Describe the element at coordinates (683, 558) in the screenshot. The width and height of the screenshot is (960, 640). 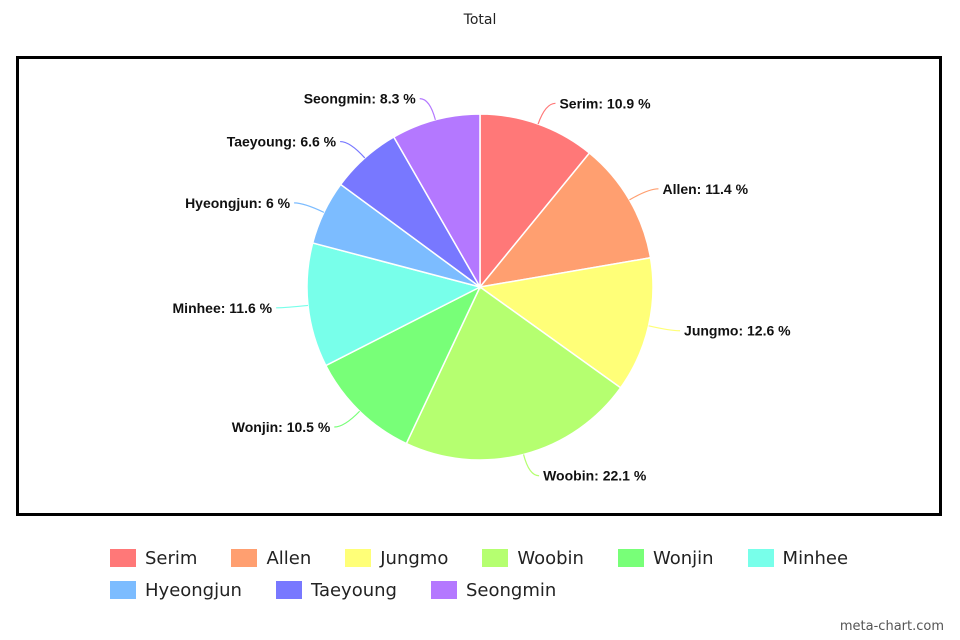
I see `legend-label: Wonjin` at that location.